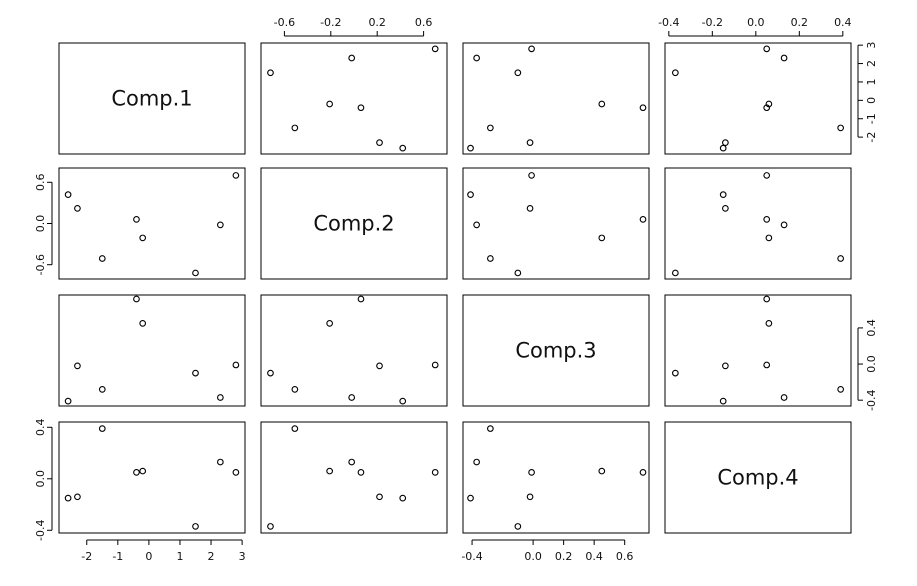  I want to click on top-axis-Comp.2: -0.6 -0.2 0.2 0.6, so click(353, 26).